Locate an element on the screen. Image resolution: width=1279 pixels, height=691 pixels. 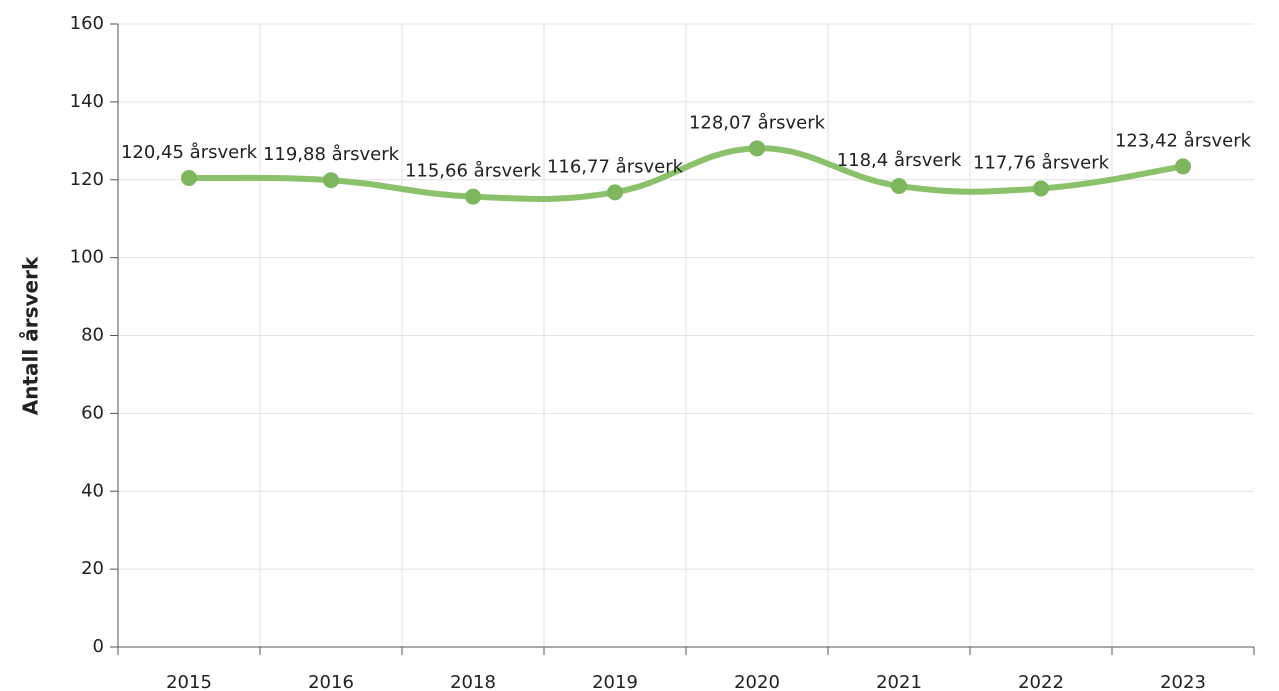
data-label: 116,77 årsverk is located at coordinates (615, 166).